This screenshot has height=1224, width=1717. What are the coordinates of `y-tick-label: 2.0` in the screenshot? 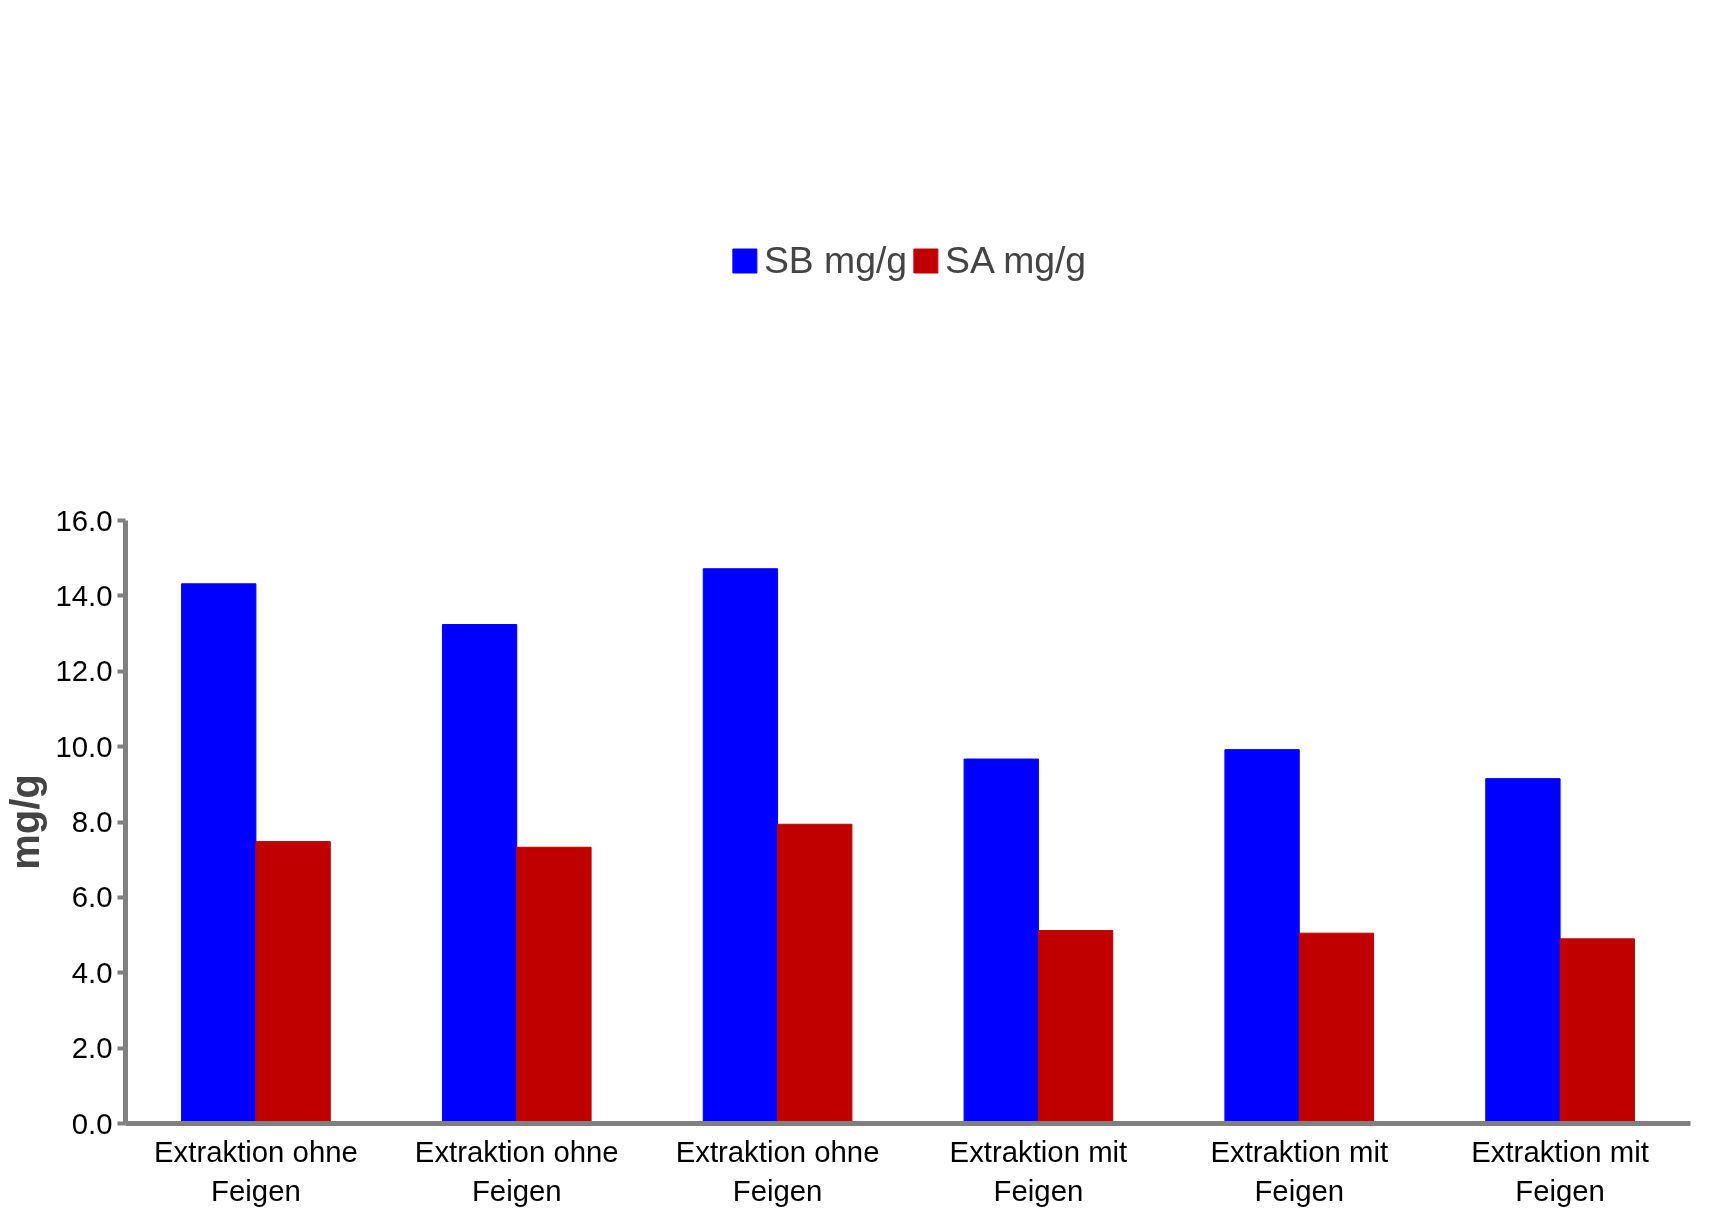 It's located at (92, 1048).